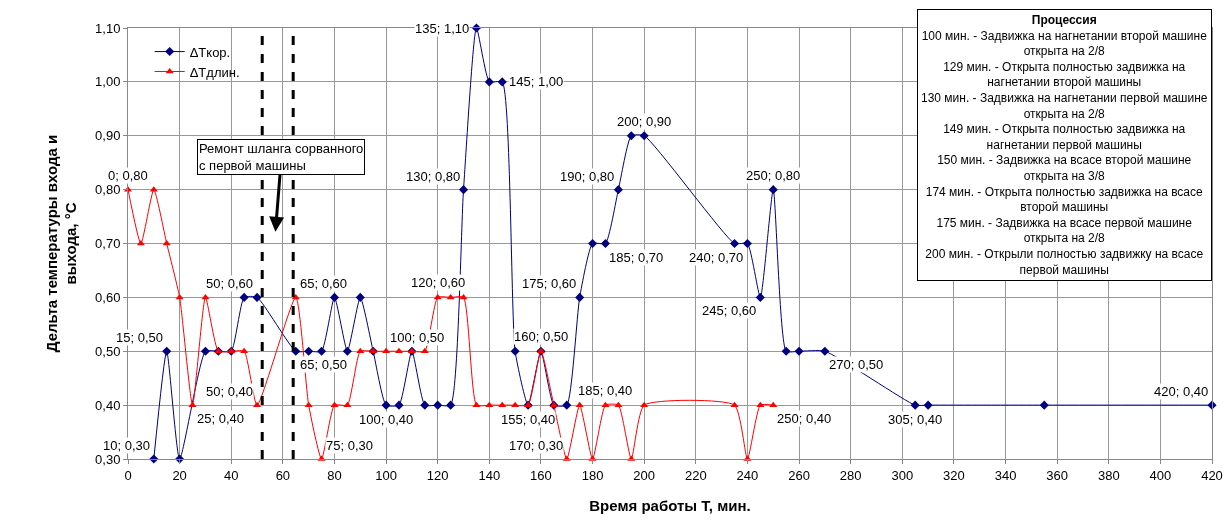 Image resolution: width=1228 pixels, height=529 pixels. I want to click on data-label: 145; 1,00, so click(536, 81).